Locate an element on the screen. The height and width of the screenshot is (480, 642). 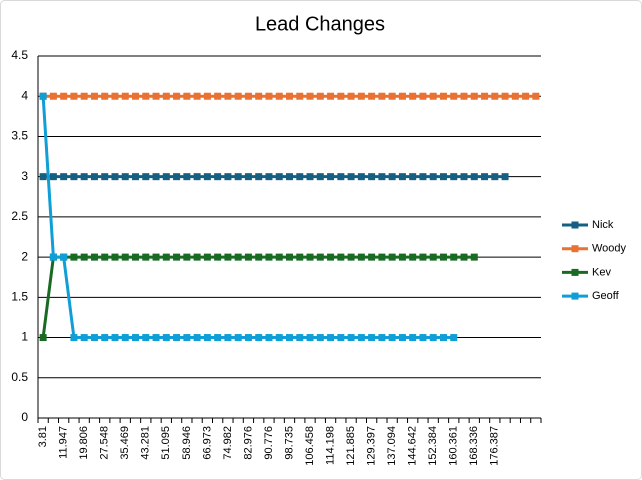
x-tick-label: 144.642 is located at coordinates (413, 446).